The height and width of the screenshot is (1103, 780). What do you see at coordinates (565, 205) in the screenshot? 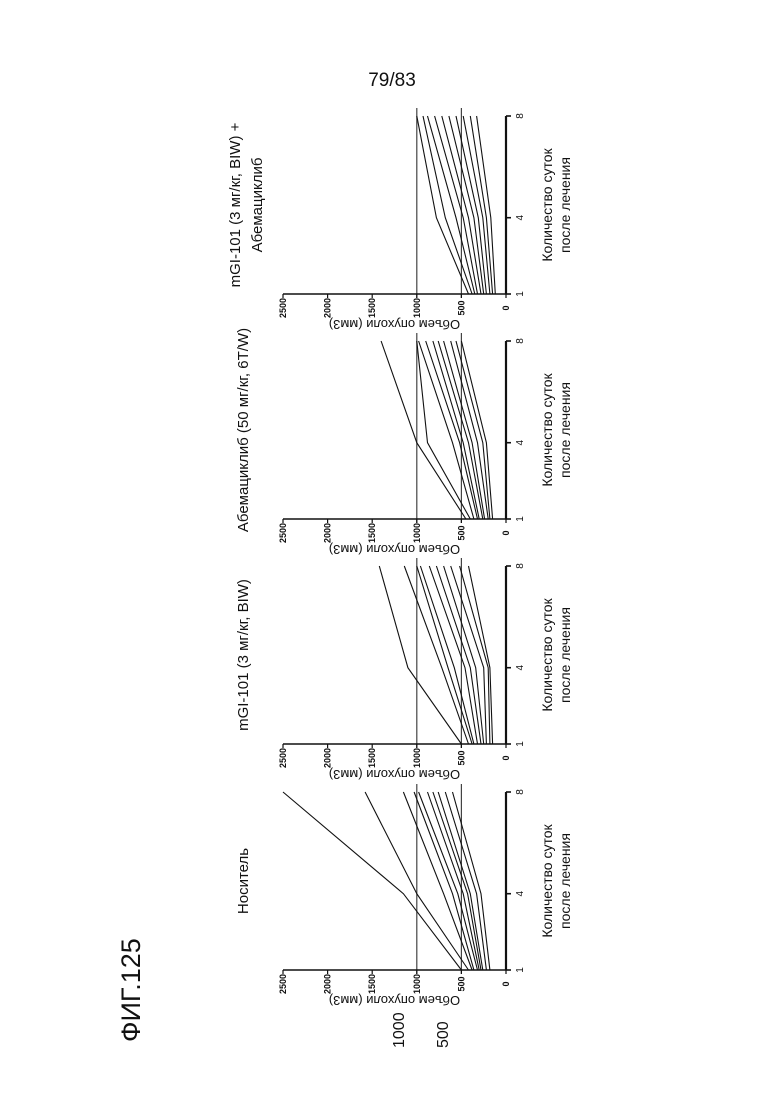
I see `chart-4-xlabel-line2: после лечения` at bounding box center [565, 205].